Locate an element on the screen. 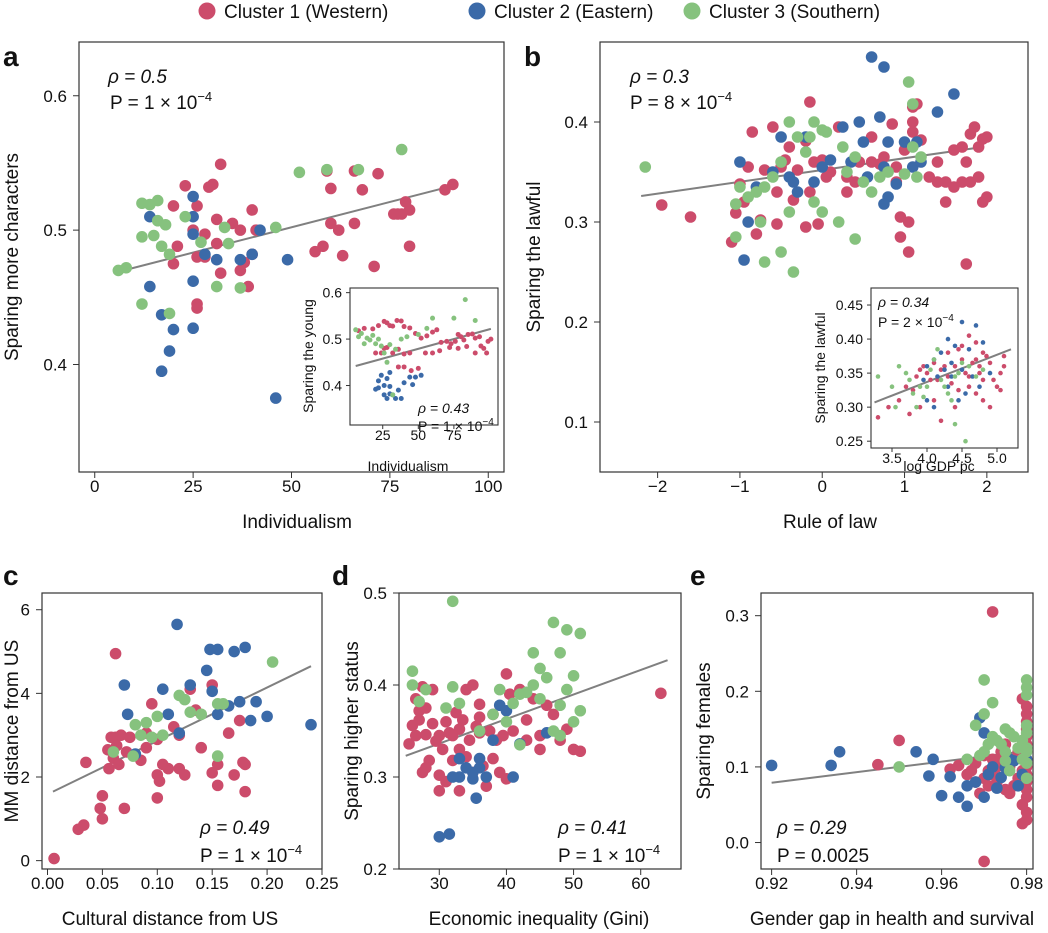  rho-value: ρ = 0.34 is located at coordinates (903, 302).